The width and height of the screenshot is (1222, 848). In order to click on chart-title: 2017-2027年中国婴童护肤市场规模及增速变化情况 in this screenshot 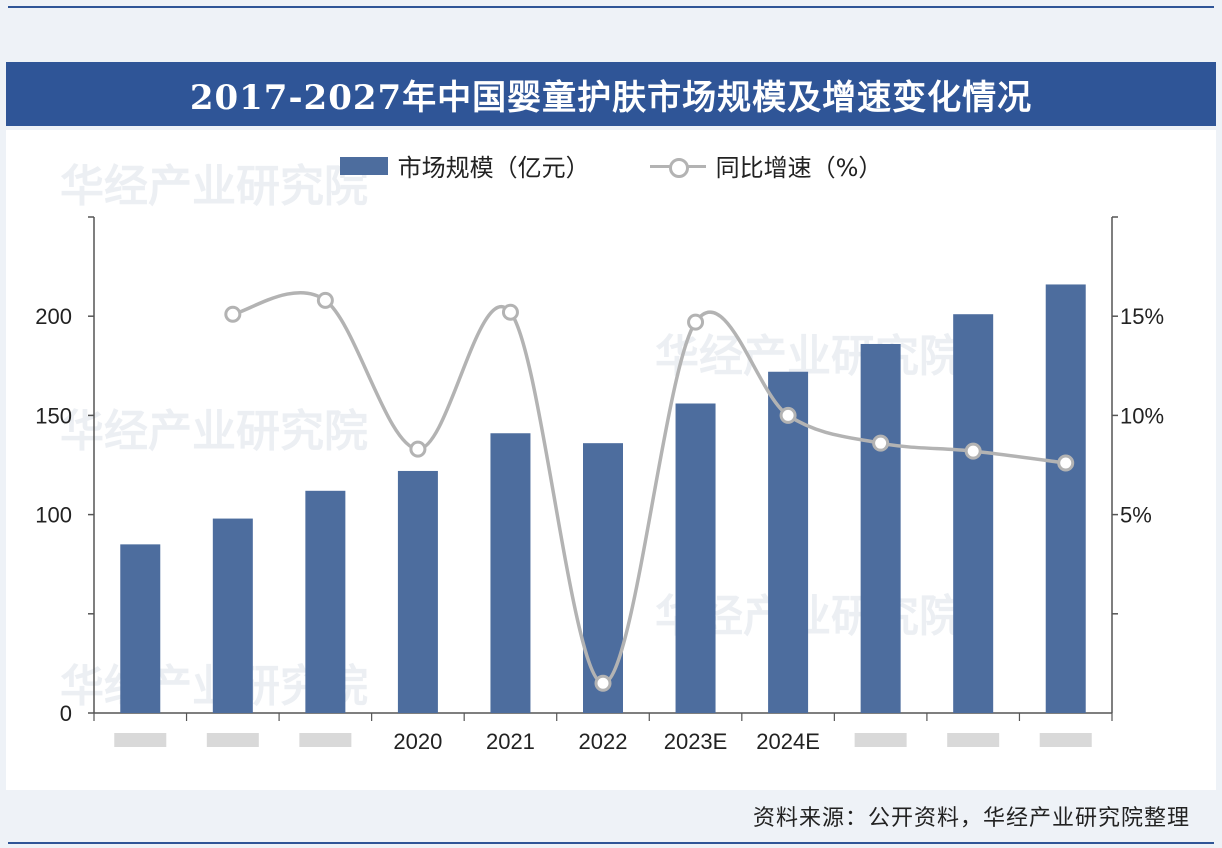, I will do `click(611, 97)`.